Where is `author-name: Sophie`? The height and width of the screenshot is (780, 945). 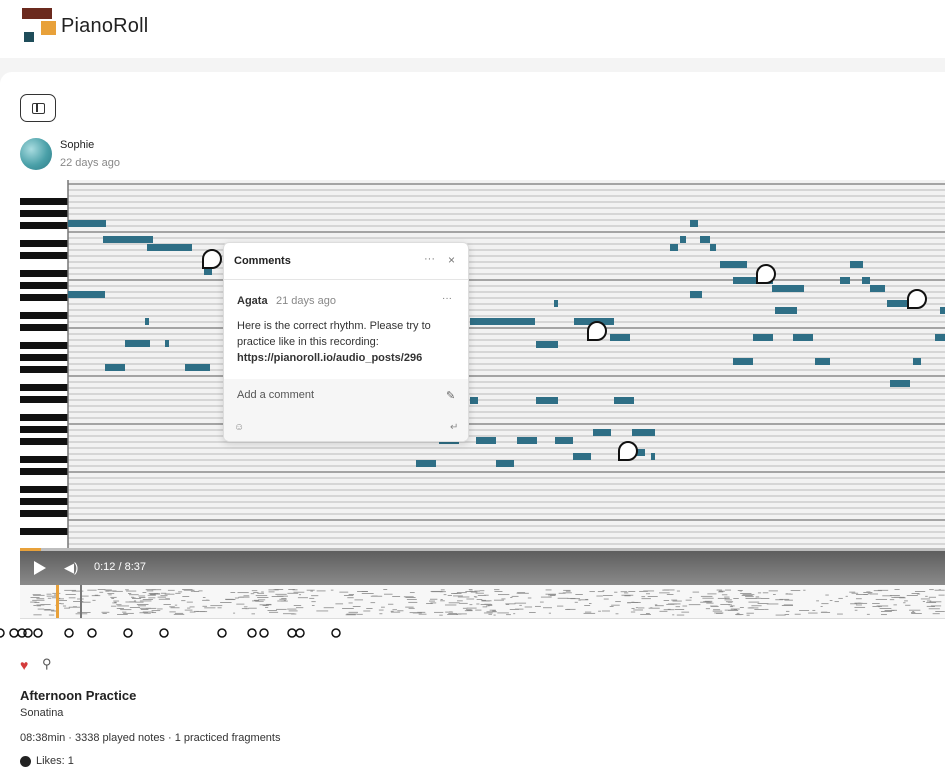
author-name: Sophie is located at coordinates (77, 145).